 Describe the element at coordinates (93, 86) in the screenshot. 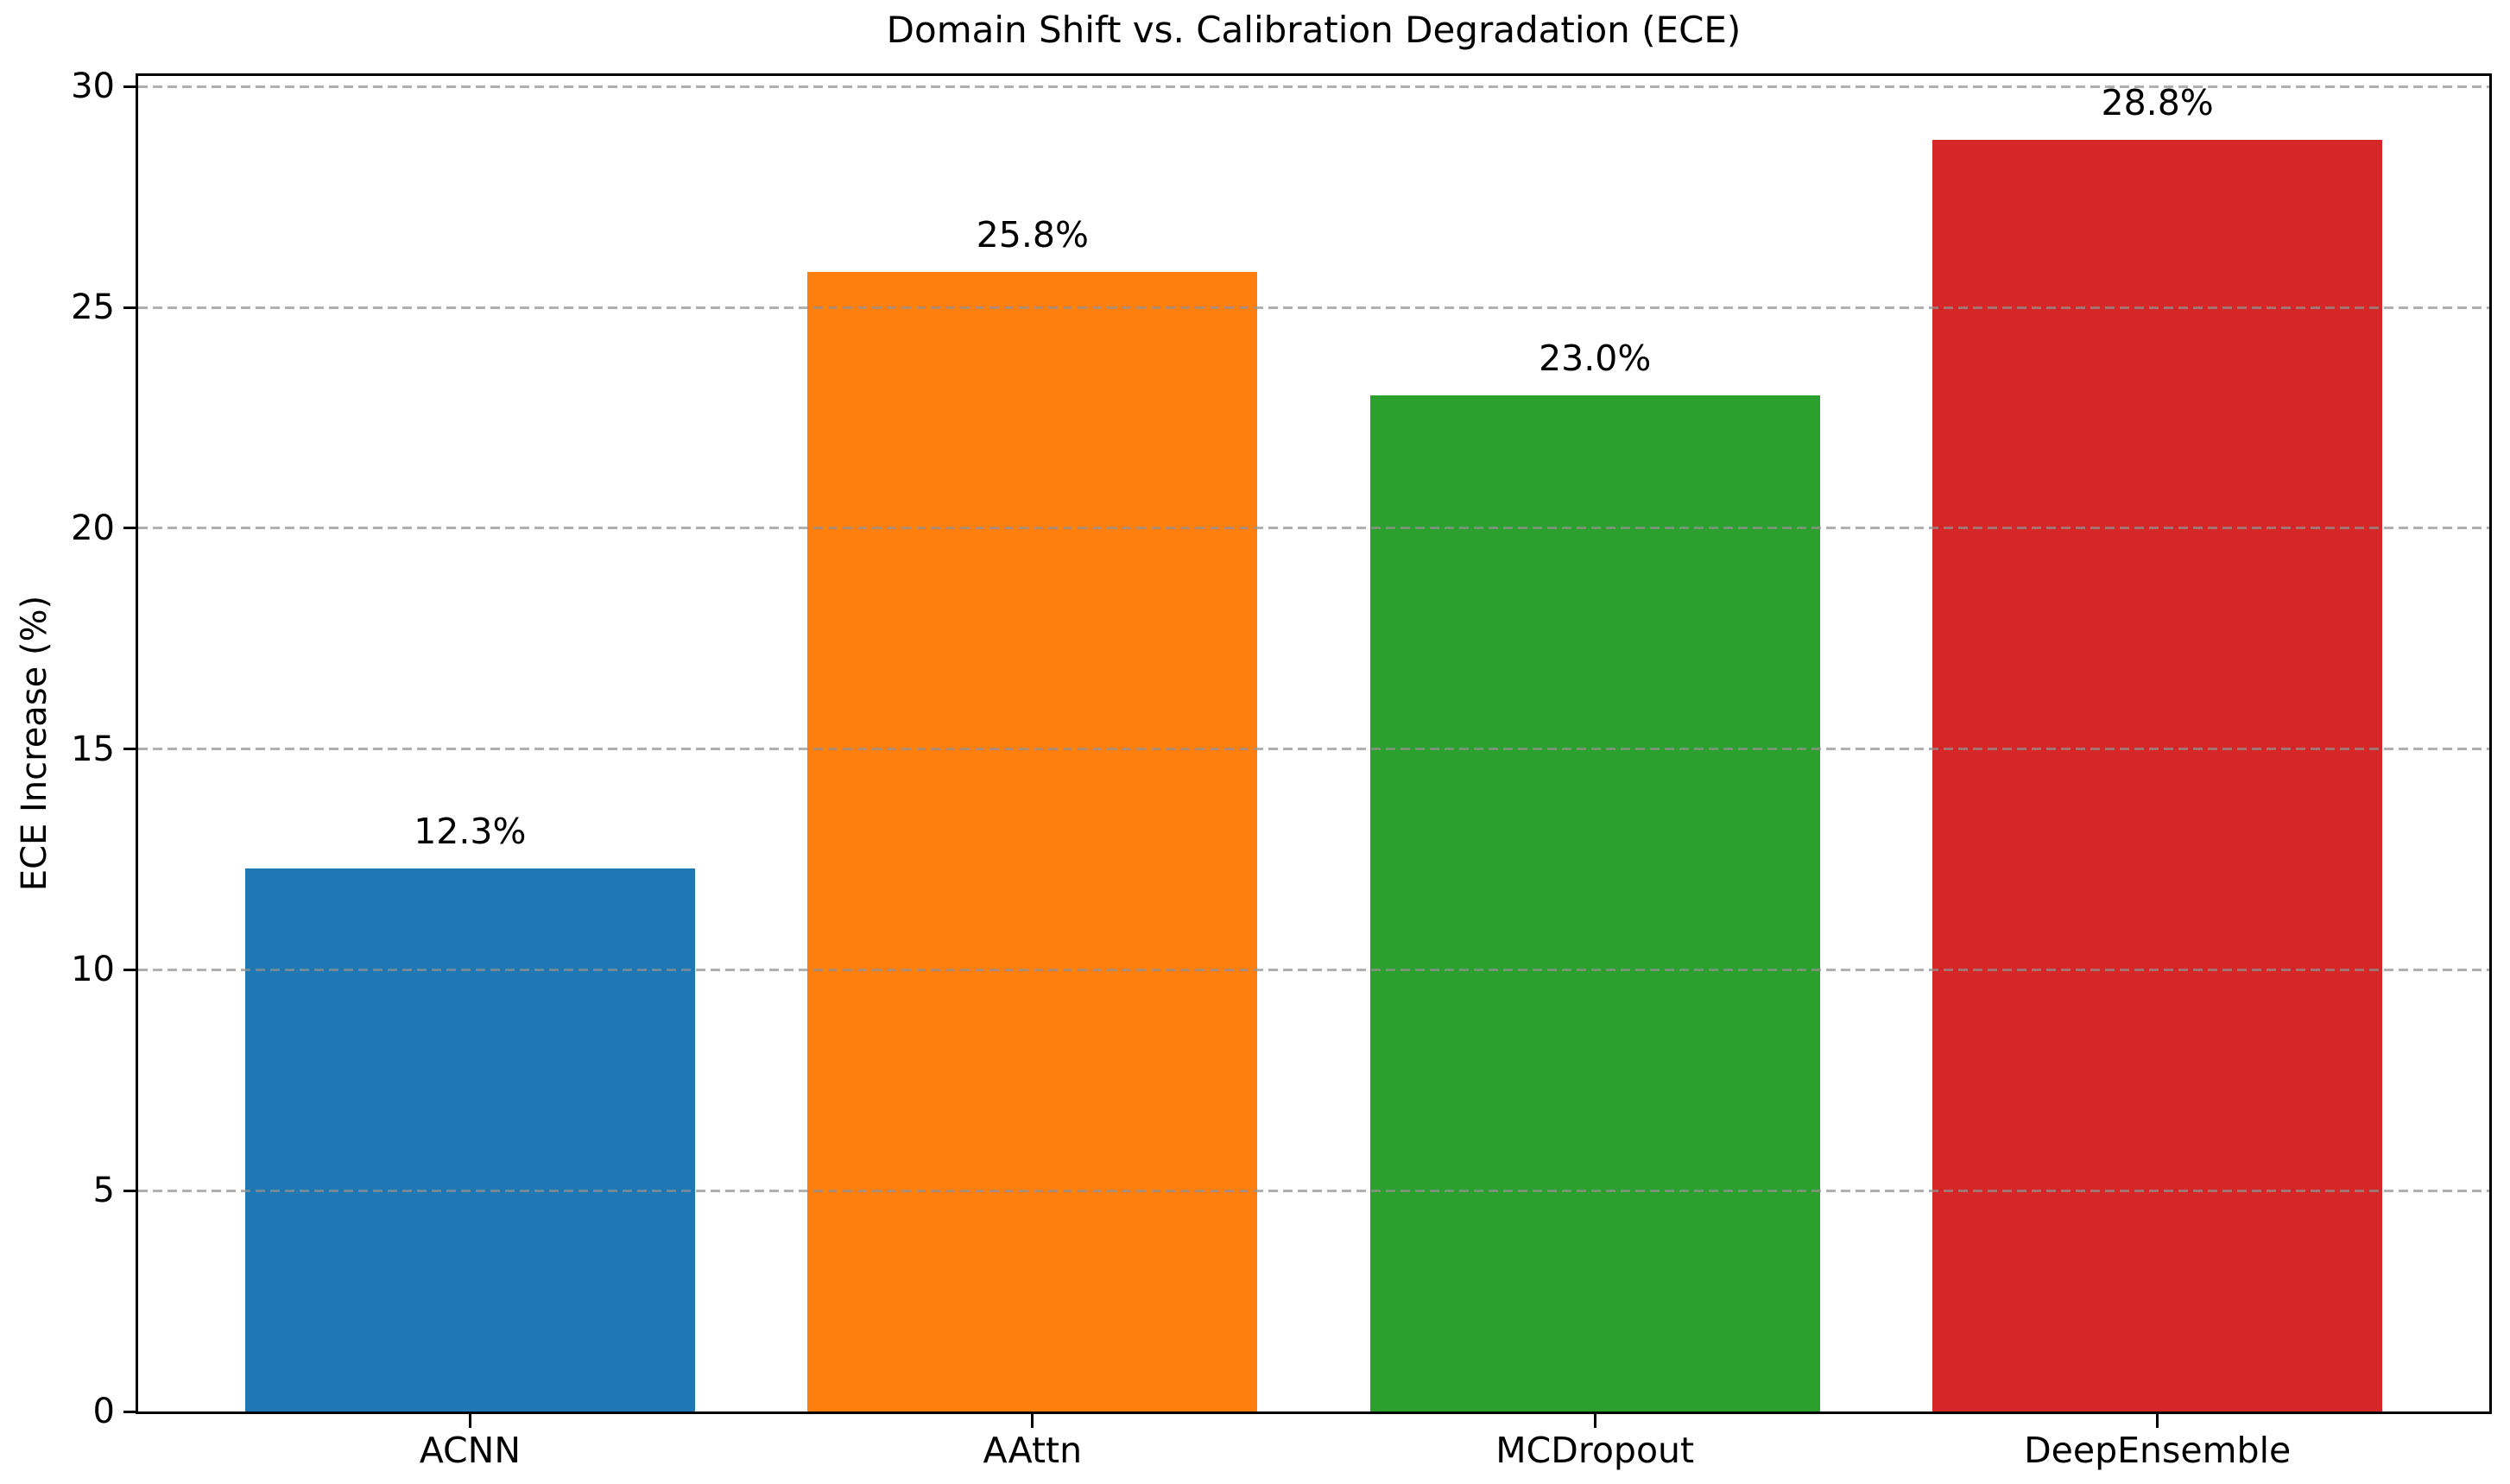

I see `y-tick-label: 30` at that location.